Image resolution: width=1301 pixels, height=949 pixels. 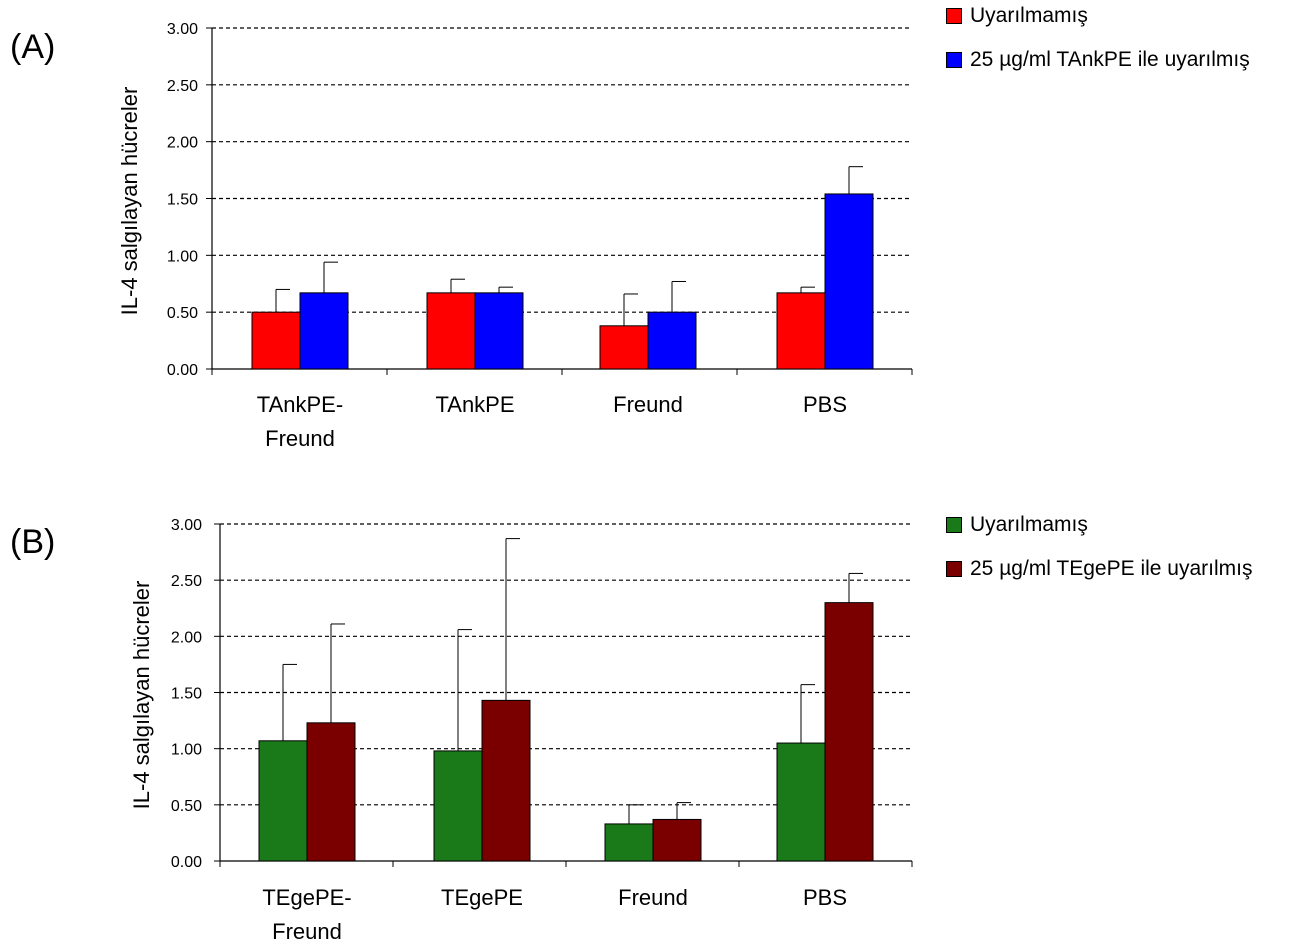 What do you see at coordinates (954, 16) in the screenshot?
I see `legend-swatch-red` at bounding box center [954, 16].